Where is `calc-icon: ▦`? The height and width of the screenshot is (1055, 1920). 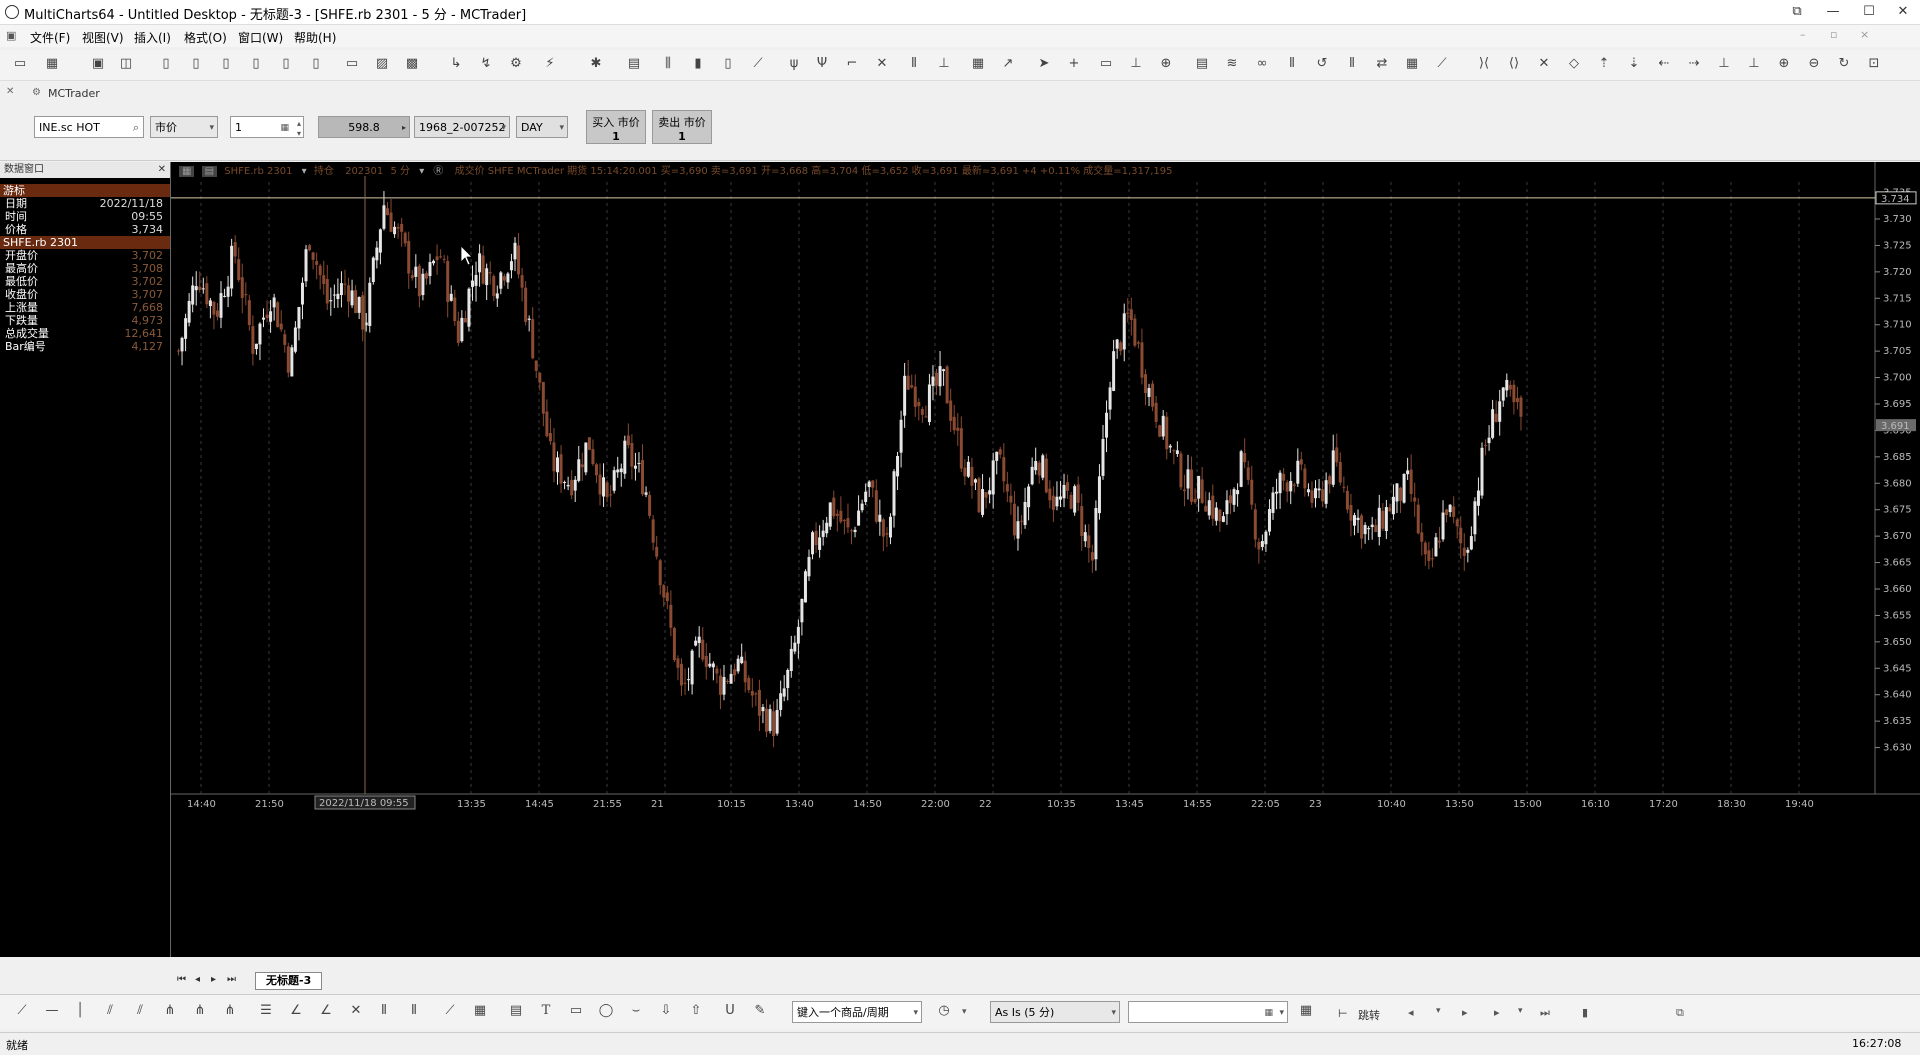 calc-icon: ▦ is located at coordinates (284, 128).